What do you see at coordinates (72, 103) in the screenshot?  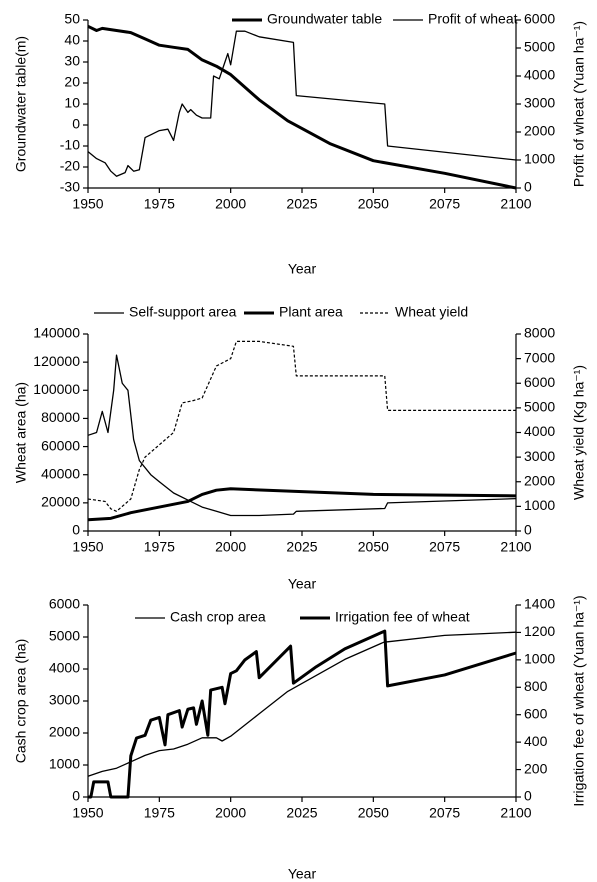 I see `y-tick-label: 10` at bounding box center [72, 103].